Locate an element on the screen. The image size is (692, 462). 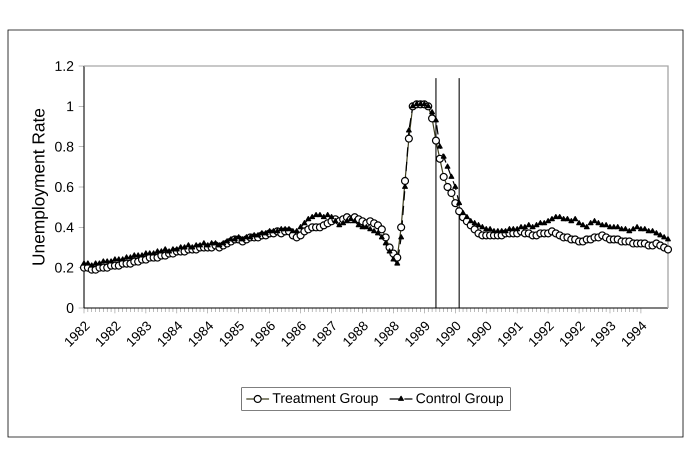
y-tick-label: 0.8 is located at coordinates (64, 147).